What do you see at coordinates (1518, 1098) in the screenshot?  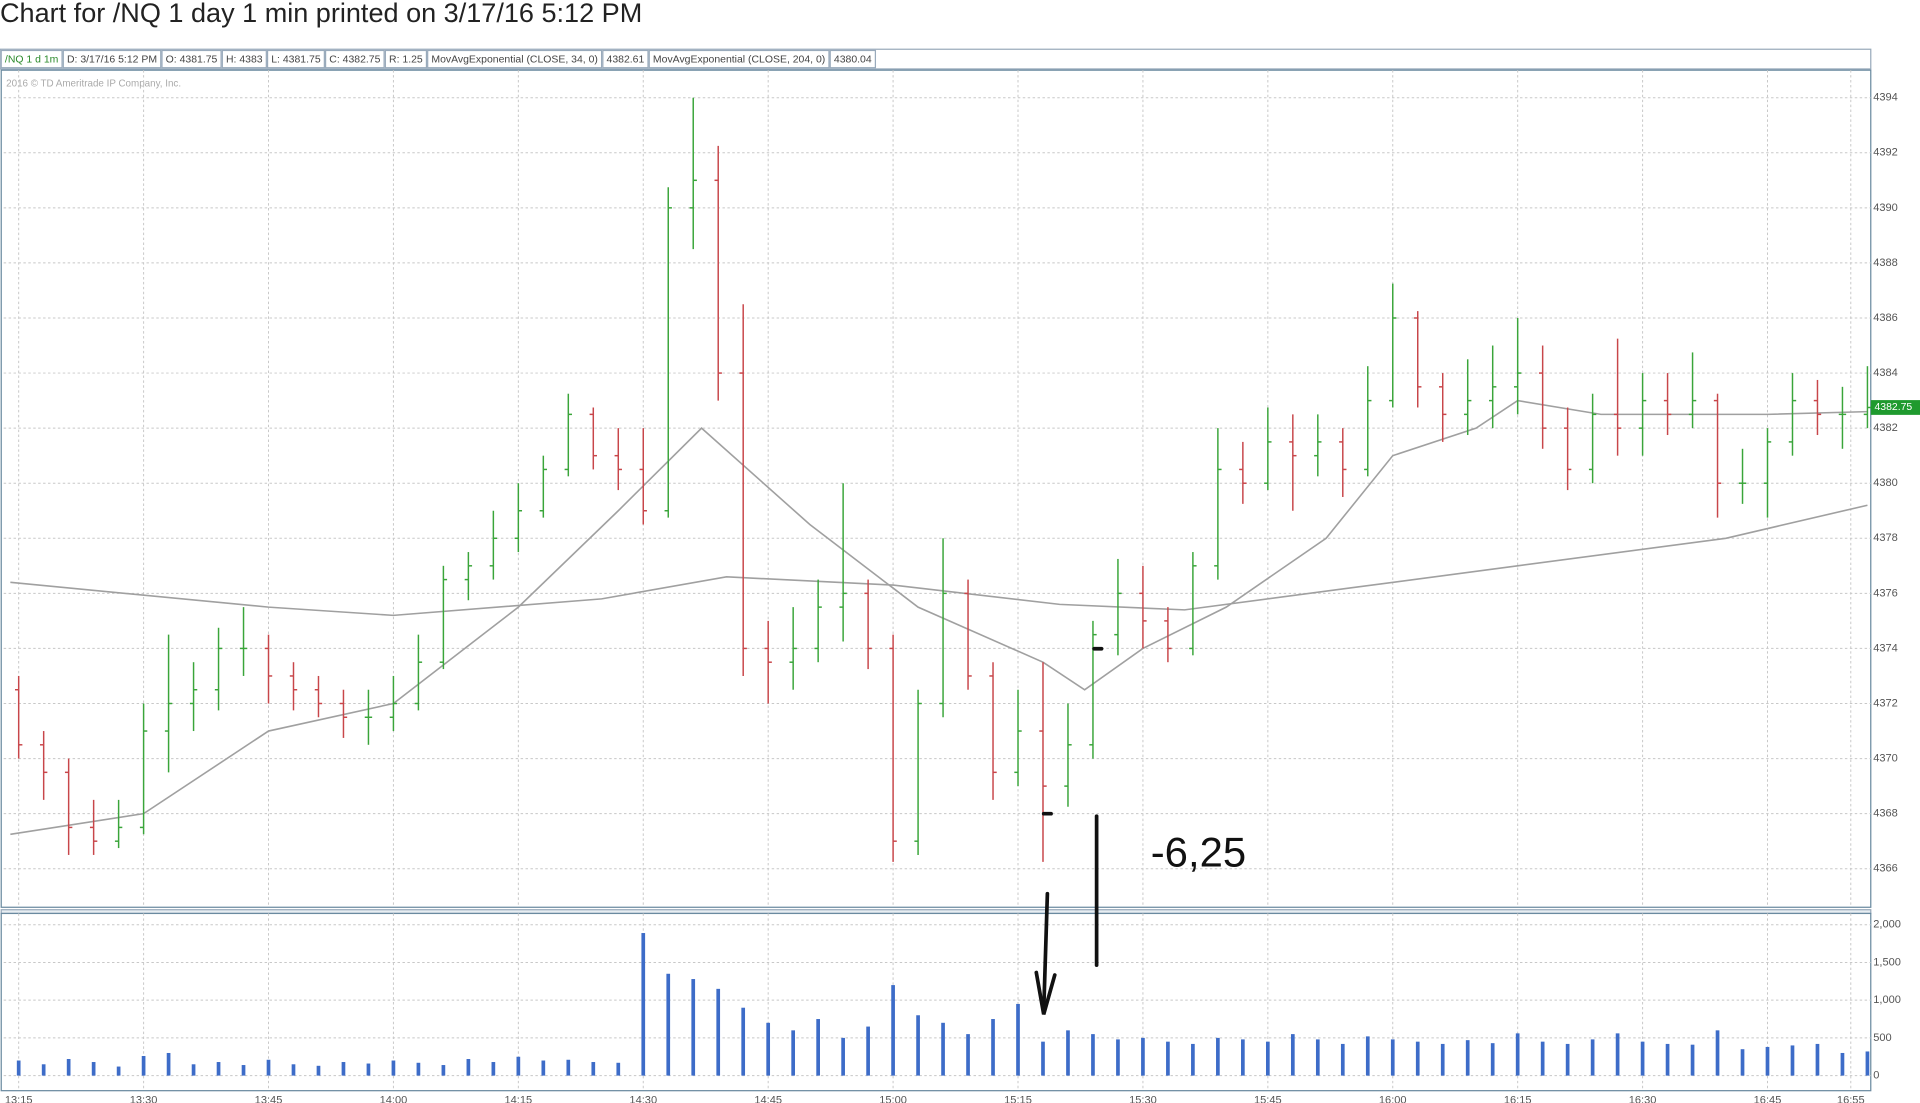 I see `x-tick-label: 16:15` at bounding box center [1518, 1098].